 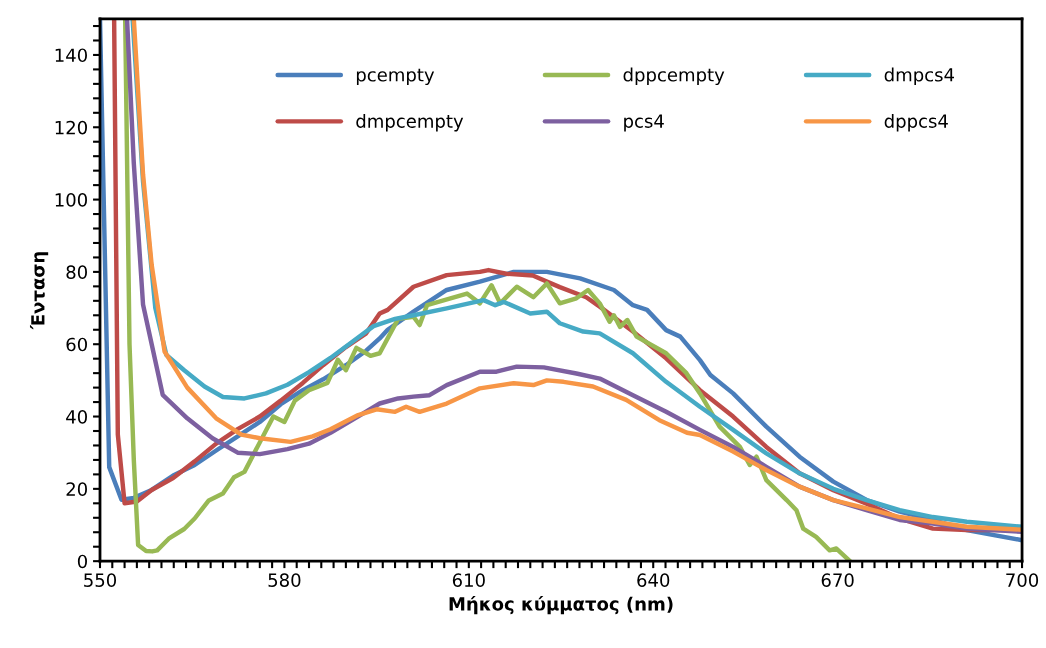 I want to click on y-axis-title: Ένταση, so click(x=39, y=291).